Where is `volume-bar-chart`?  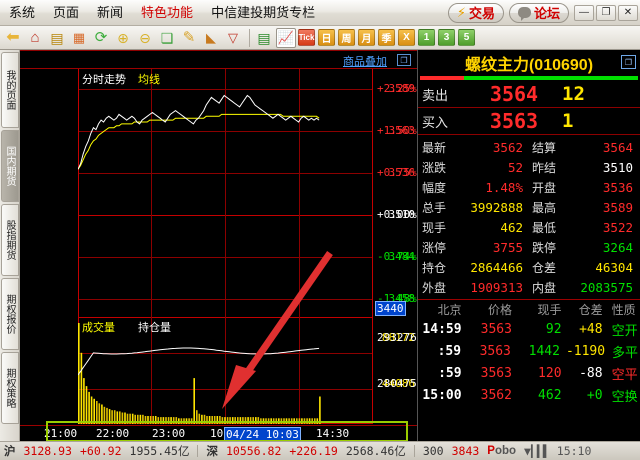
volume-bar-chart is located at coordinates (199, 373).